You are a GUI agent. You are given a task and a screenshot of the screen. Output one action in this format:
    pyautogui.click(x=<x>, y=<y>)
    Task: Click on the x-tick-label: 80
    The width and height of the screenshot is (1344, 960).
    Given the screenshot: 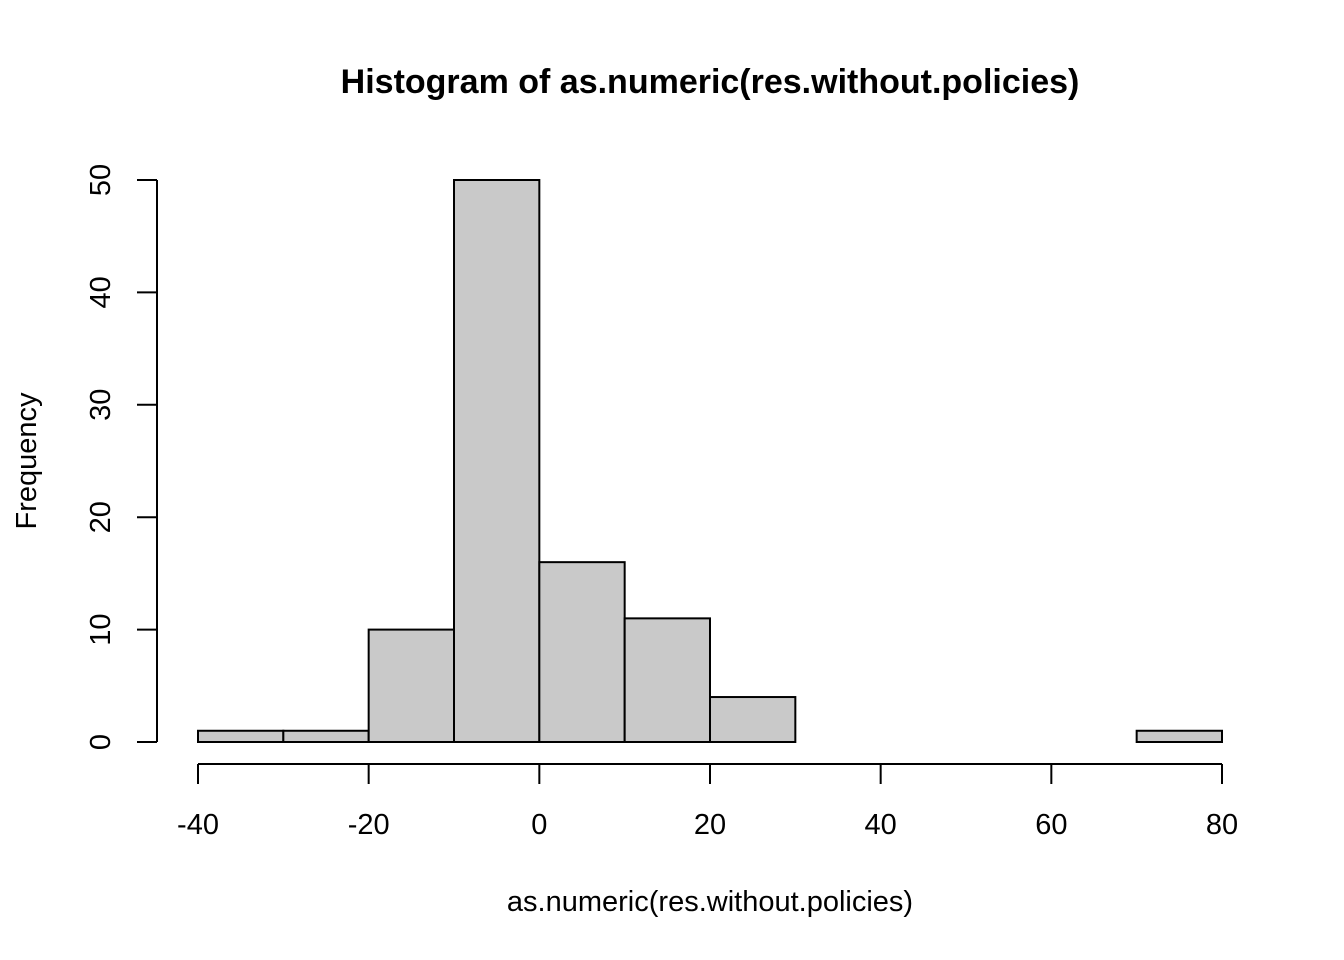 What is the action you would take?
    pyautogui.click(x=1222, y=825)
    